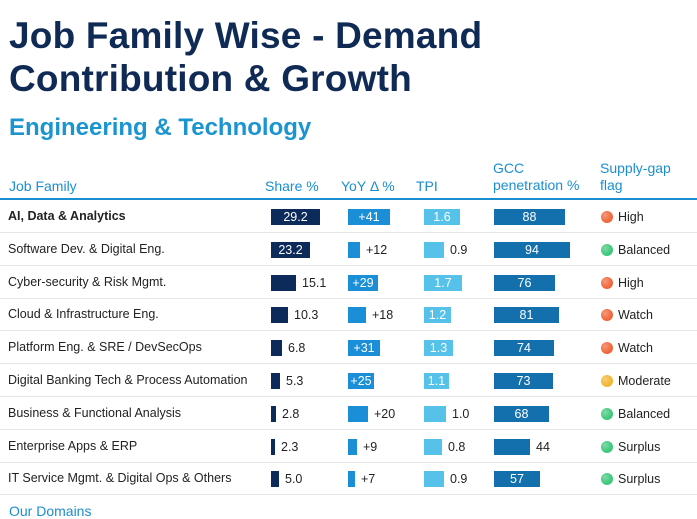 The image size is (697, 519). Describe the element at coordinates (67, 216) in the screenshot. I see `job-family-name: AI, Data & Analytics` at that location.